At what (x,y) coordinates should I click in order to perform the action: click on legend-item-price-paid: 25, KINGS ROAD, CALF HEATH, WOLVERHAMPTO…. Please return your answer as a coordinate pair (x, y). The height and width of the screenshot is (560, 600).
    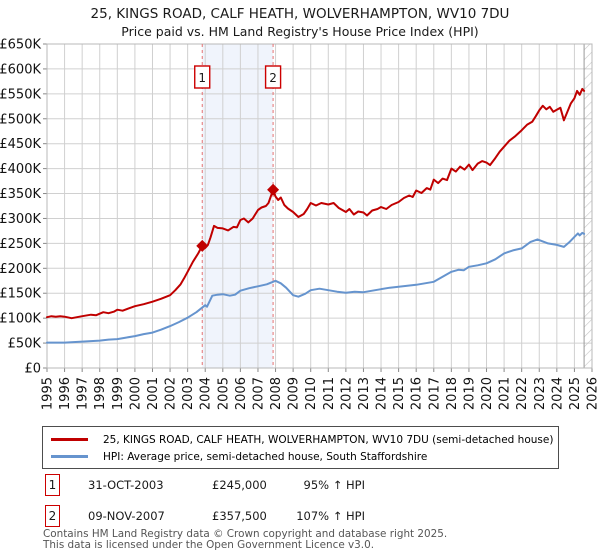
    Looking at the image, I should click on (304, 439).